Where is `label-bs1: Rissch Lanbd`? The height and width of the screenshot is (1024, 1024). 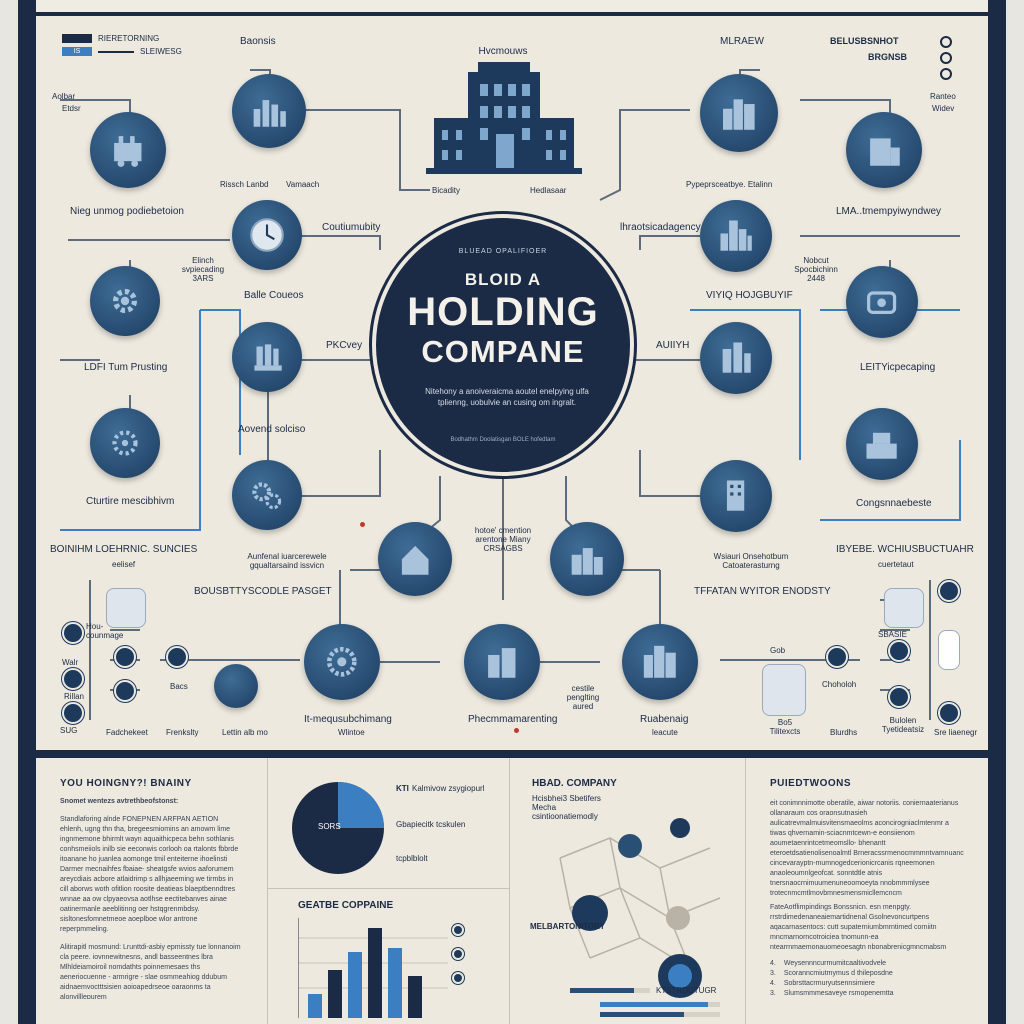 label-bs1: Rissch Lanbd is located at coordinates (244, 184).